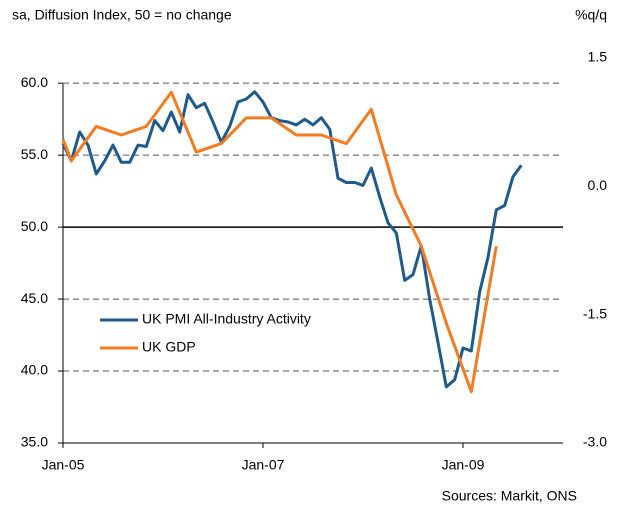 The image size is (632, 512). I want to click on subtitle: sa, Diffusion Index, 50 = no change, so click(122, 15).